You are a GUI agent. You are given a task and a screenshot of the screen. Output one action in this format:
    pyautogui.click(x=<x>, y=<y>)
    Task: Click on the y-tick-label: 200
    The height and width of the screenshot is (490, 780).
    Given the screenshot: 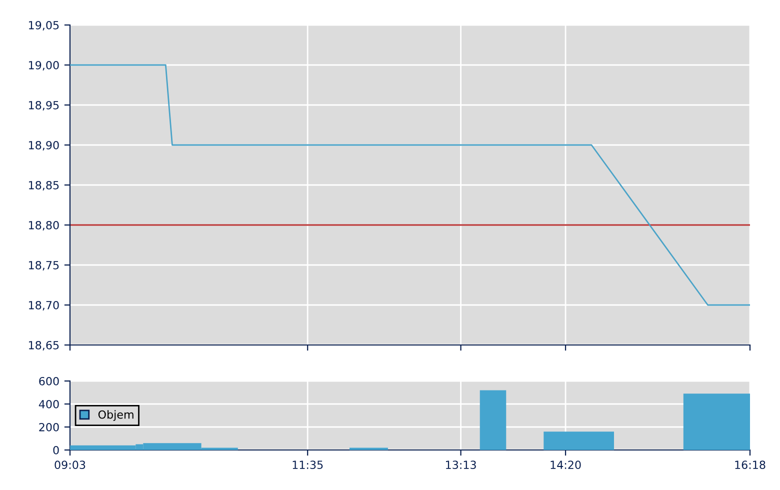 What is the action you would take?
    pyautogui.click(x=49, y=427)
    